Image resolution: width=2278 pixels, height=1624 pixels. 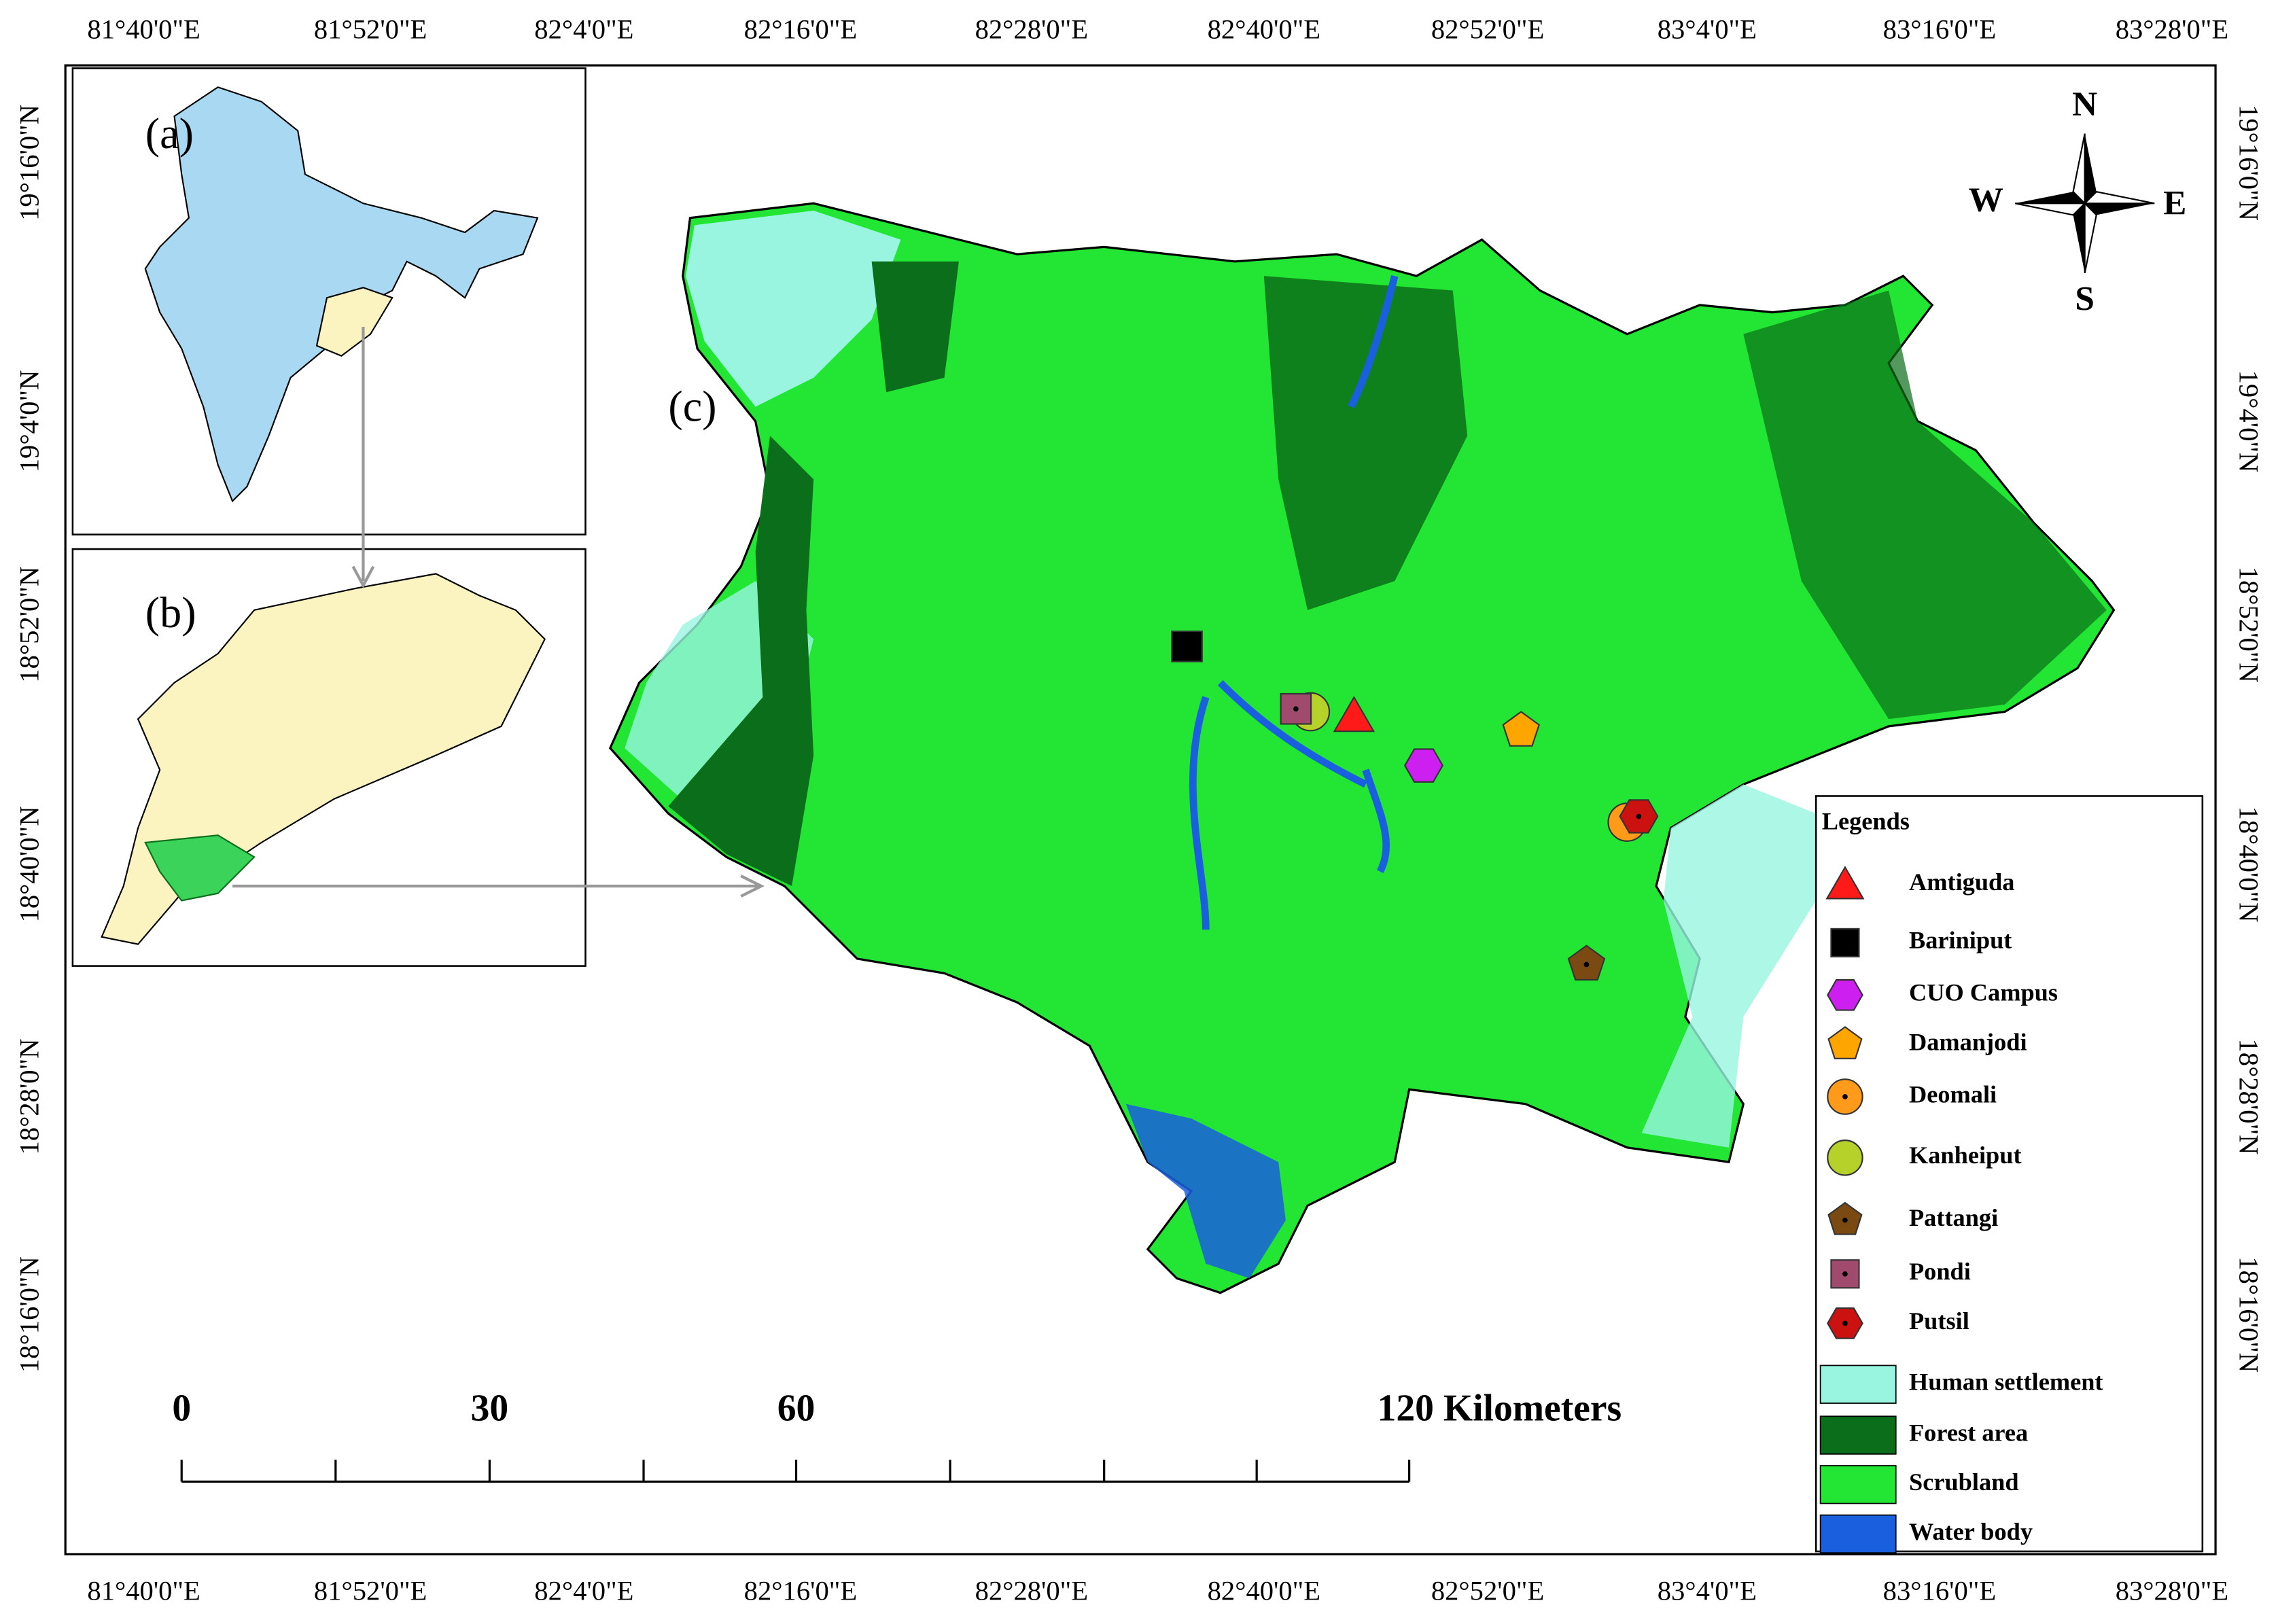 What do you see at coordinates (2175, 203) in the screenshot?
I see `compass-e: E` at bounding box center [2175, 203].